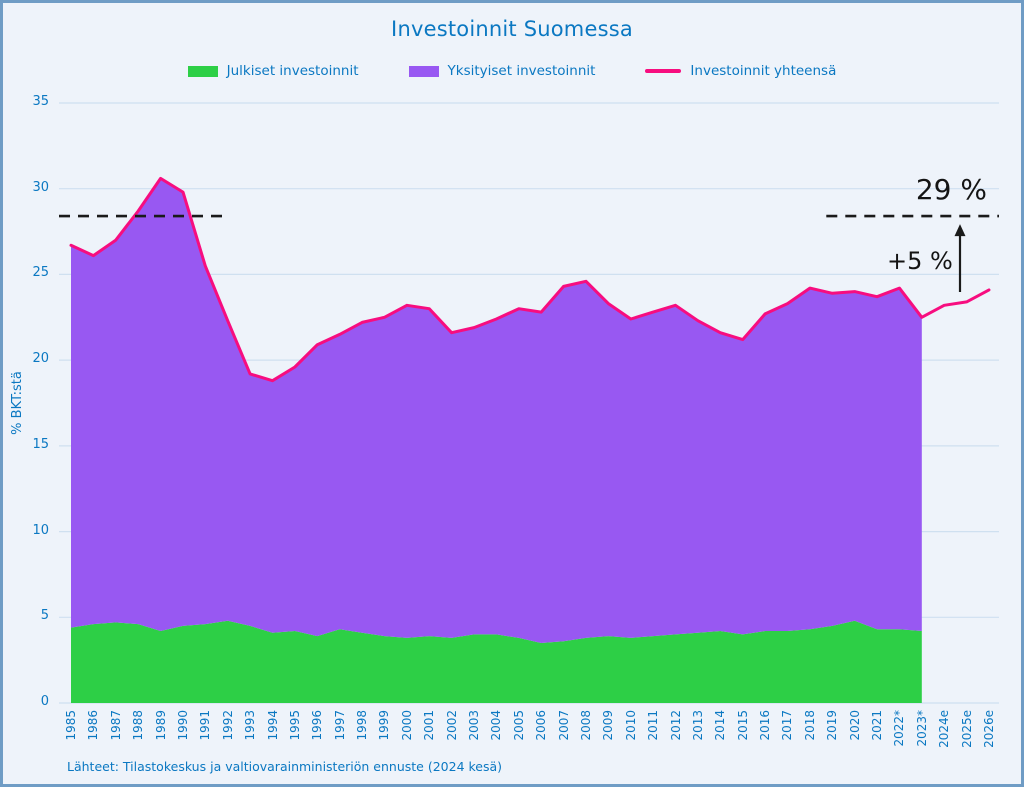  I want to click on legend-item-julkiset: Julkiset investoinnit, so click(273, 71).